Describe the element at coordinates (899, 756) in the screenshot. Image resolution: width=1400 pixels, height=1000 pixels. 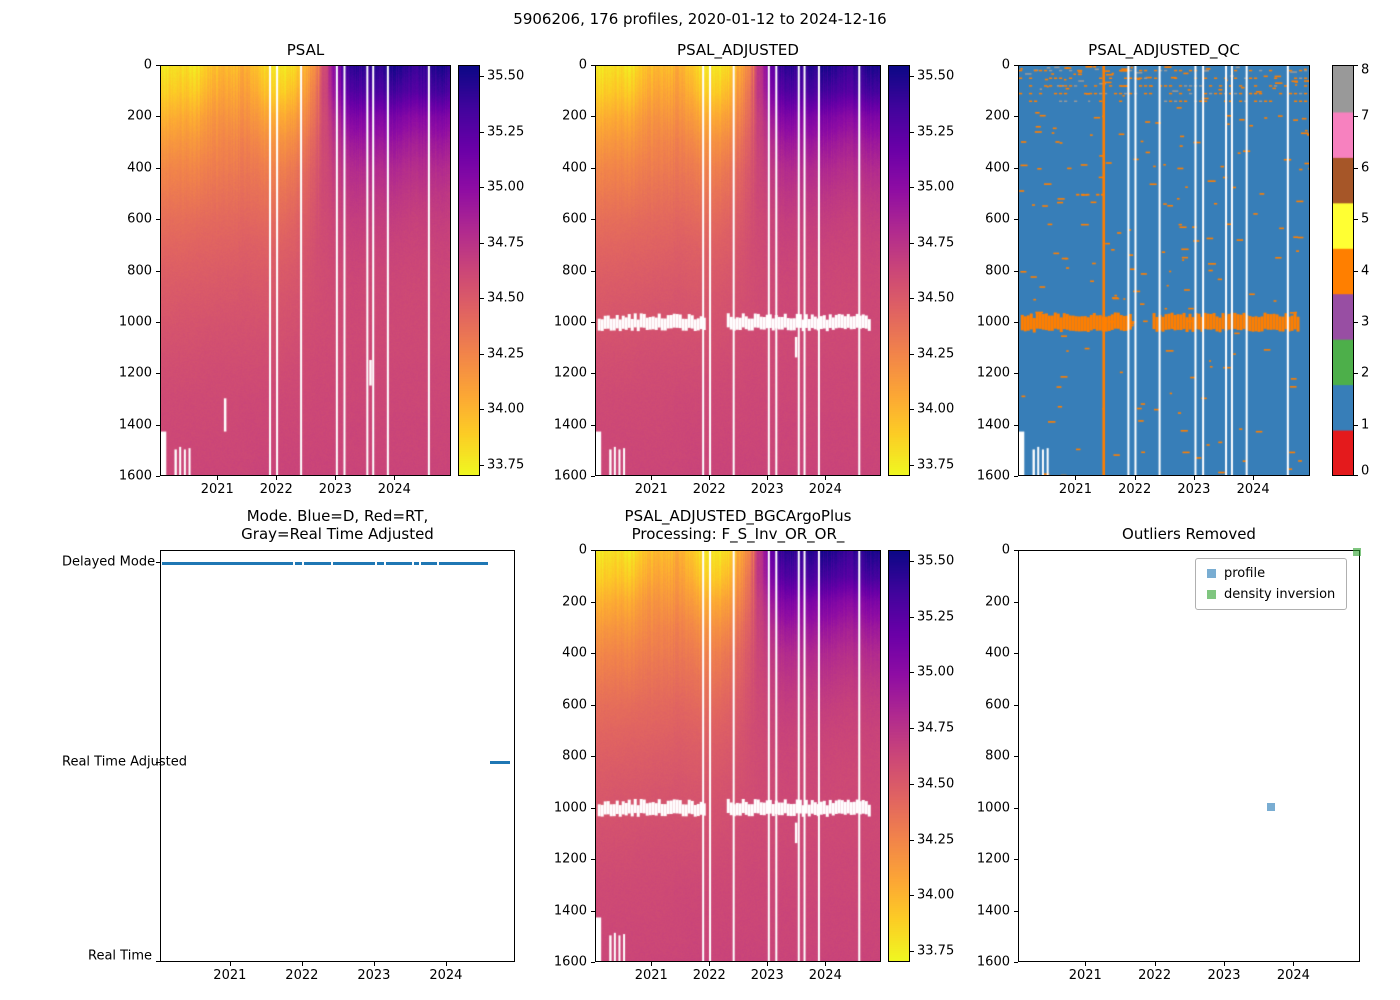
I see `bgc-colorbar` at that location.